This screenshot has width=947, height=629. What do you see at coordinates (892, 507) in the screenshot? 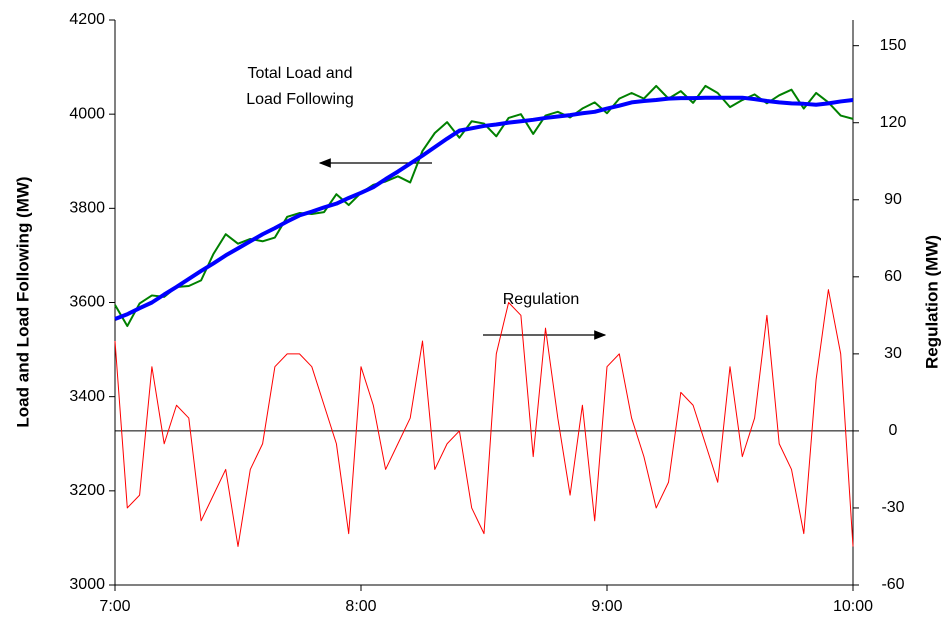
I see `y2-tick-label: -30` at bounding box center [892, 507].